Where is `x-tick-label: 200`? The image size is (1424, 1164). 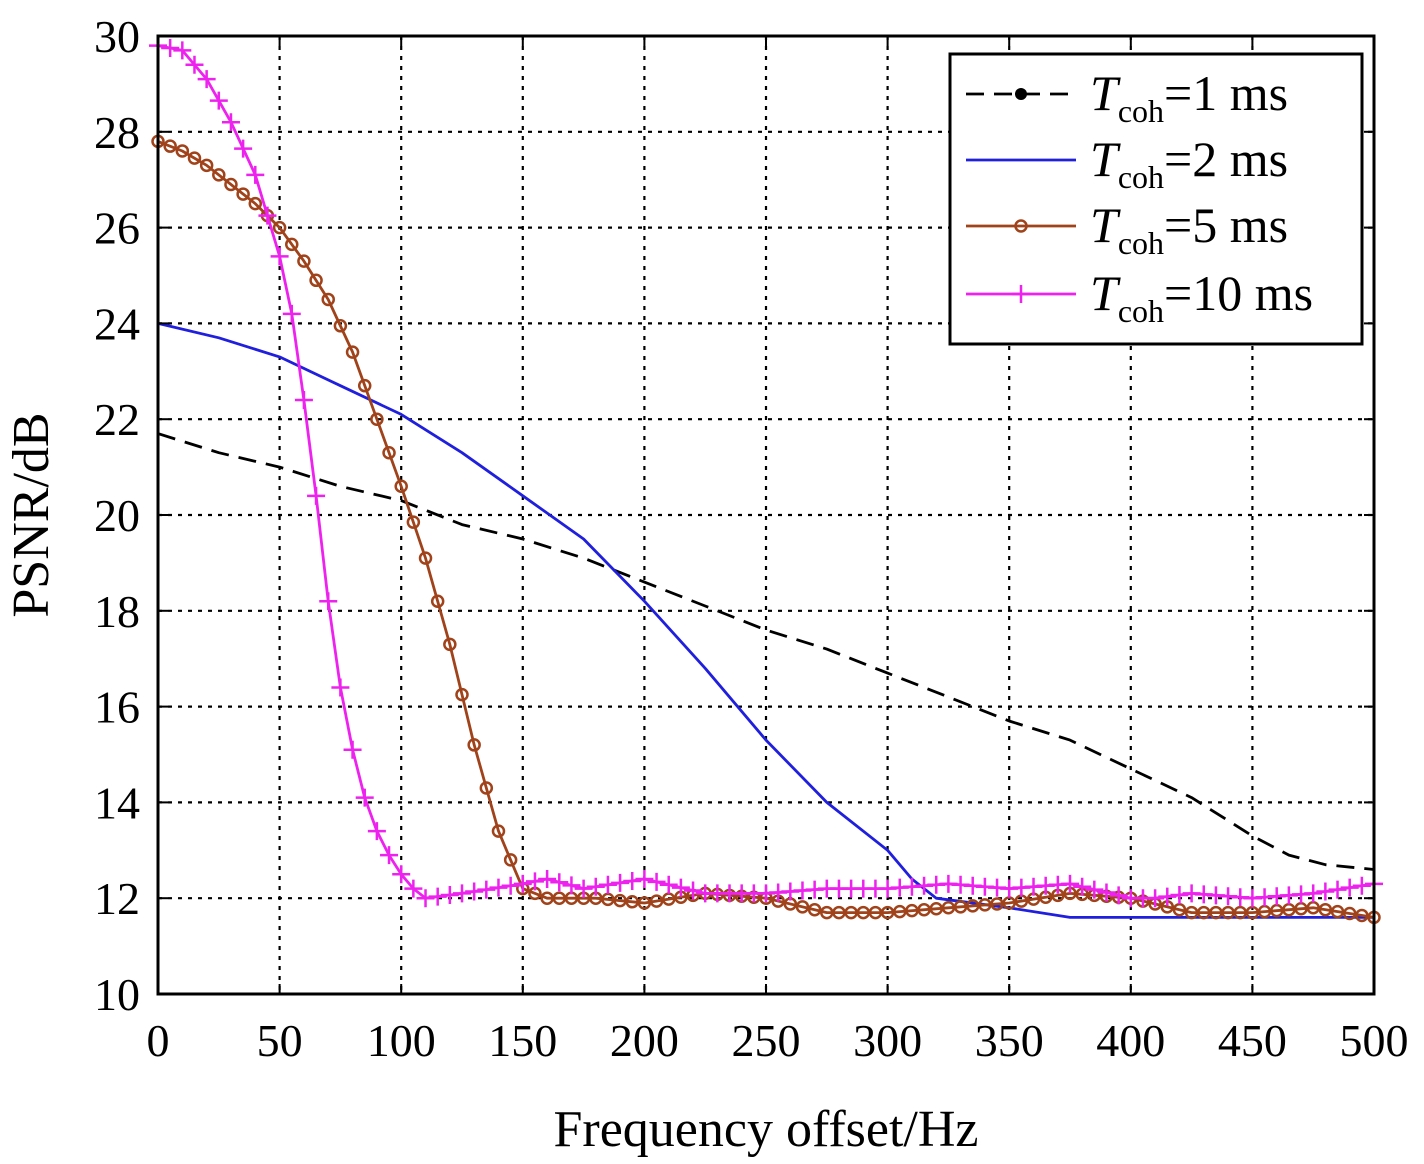
x-tick-label: 200 is located at coordinates (644, 1040).